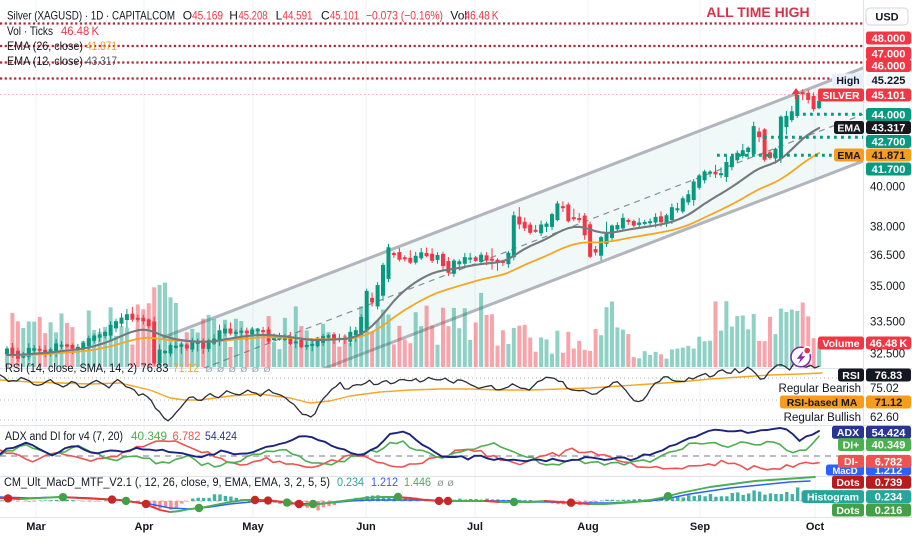 The height and width of the screenshot is (540, 912). Describe the element at coordinates (36, 527) in the screenshot. I see `svg-text: Mar` at that location.